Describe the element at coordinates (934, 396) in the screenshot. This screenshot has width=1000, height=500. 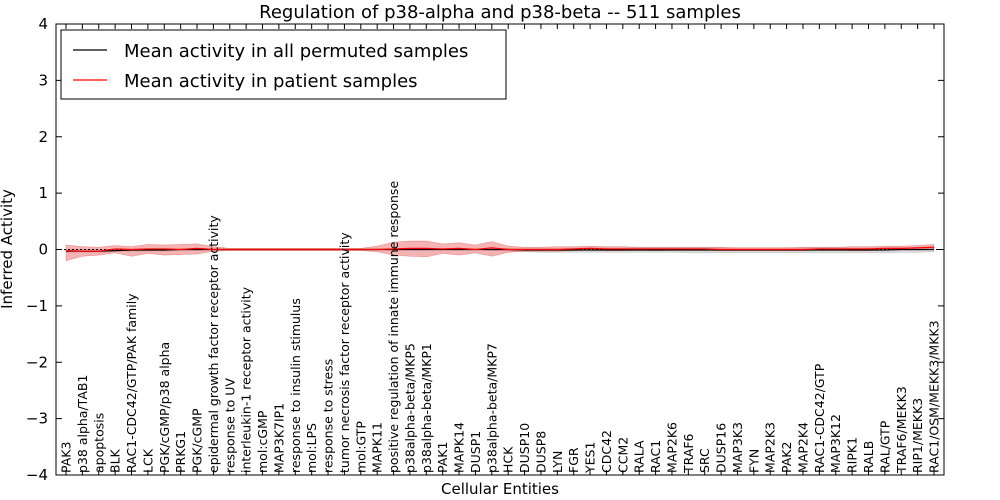
I see `x-tick-label: RAC1/OSM/MEKK3/MKK3` at that location.